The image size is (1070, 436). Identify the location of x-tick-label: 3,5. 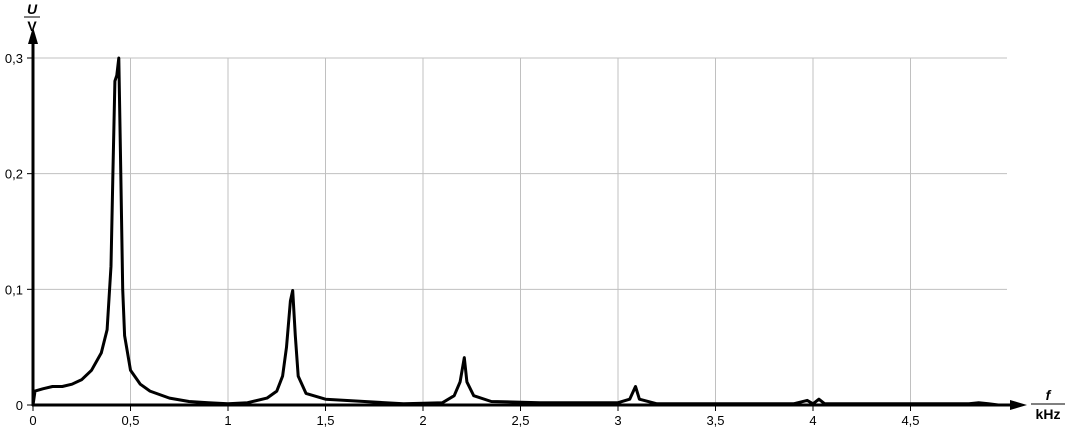
(715, 420).